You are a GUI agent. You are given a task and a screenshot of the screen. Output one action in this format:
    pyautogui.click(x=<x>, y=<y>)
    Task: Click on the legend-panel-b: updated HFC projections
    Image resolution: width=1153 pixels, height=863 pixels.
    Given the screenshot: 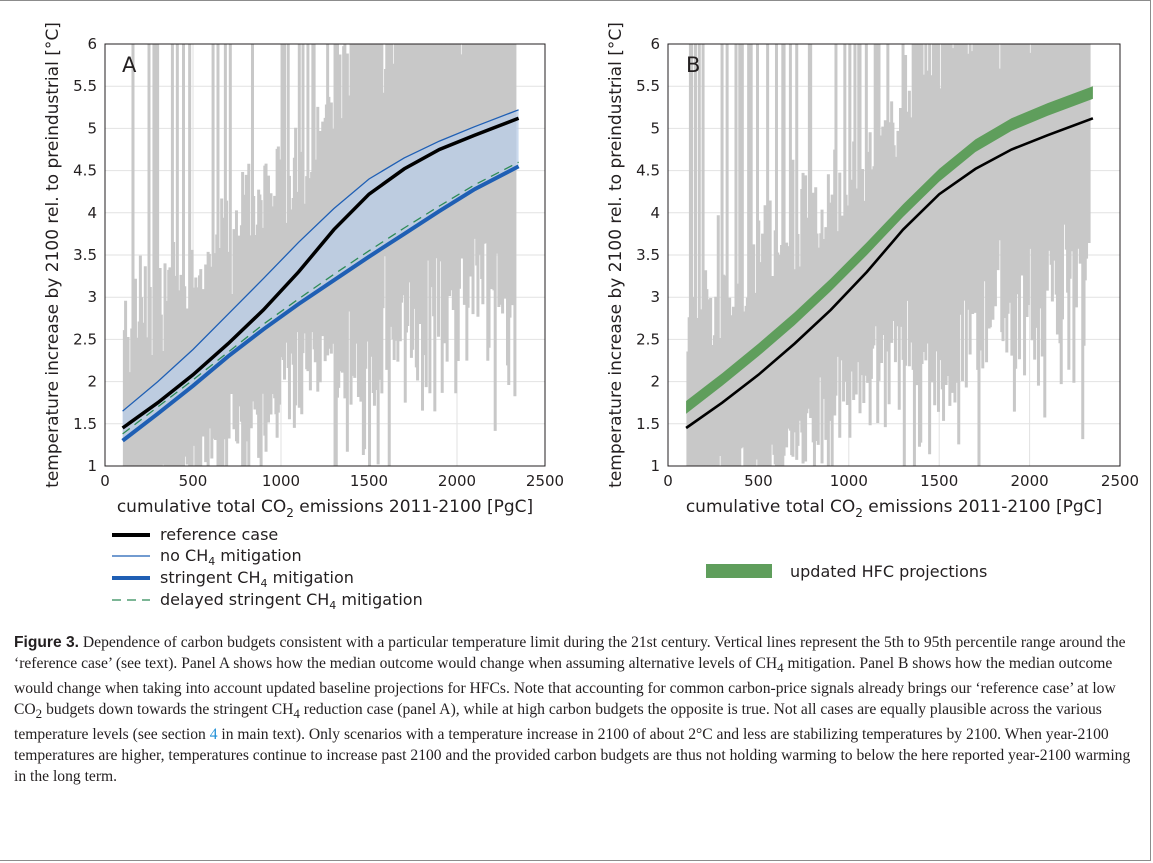 What is the action you would take?
    pyautogui.click(x=846, y=571)
    